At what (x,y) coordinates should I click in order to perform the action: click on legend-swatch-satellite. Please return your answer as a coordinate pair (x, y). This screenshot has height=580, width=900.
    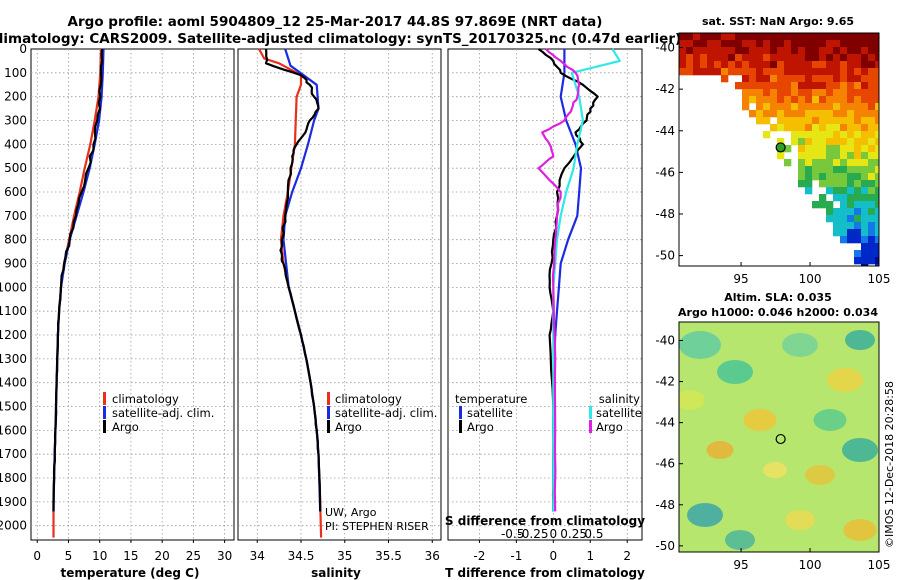
    Looking at the image, I should click on (104, 412).